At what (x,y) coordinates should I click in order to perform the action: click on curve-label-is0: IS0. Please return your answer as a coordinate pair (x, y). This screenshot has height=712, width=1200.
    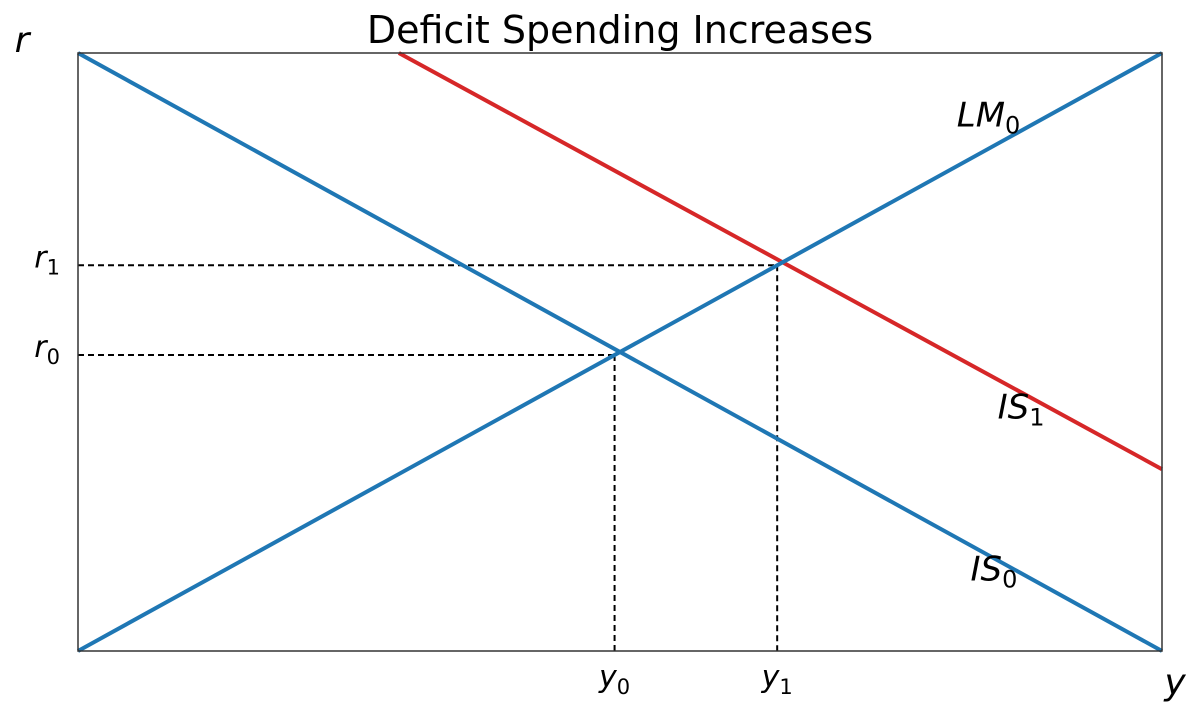
    Looking at the image, I should click on (994, 571).